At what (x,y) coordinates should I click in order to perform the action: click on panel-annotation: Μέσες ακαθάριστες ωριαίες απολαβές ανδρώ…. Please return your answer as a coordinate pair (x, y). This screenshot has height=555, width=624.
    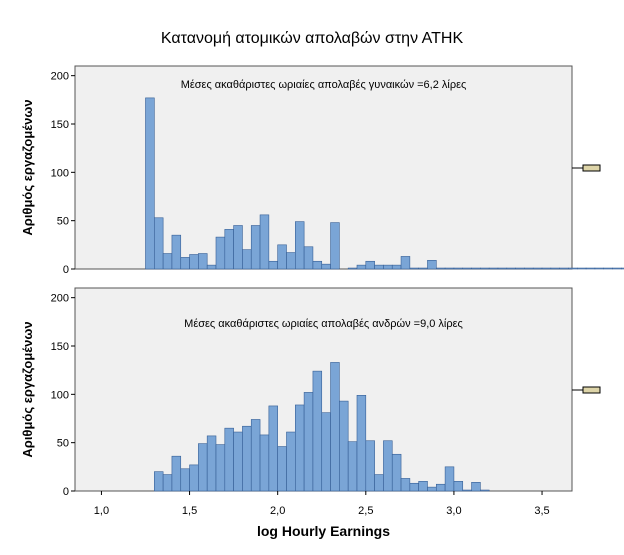
    Looking at the image, I should click on (323, 324).